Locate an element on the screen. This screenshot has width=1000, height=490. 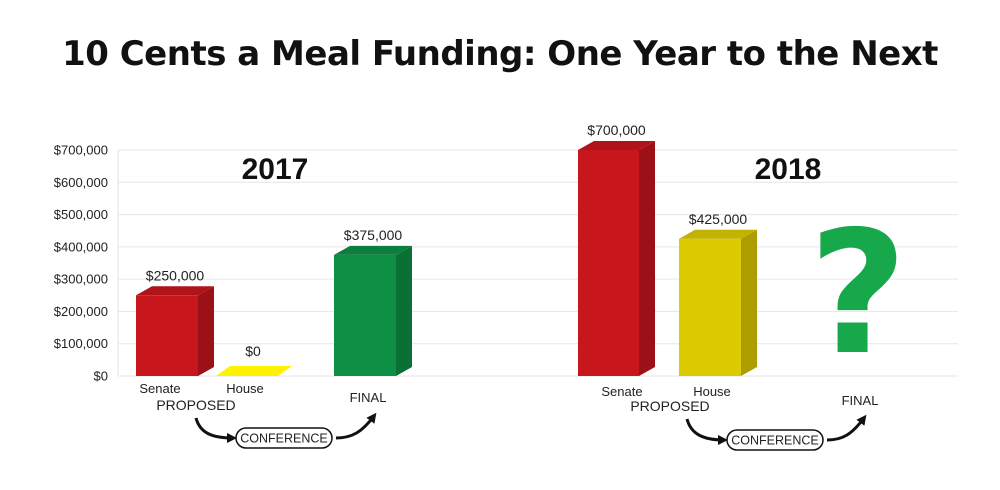
y-tick-label: $100,000 is located at coordinates (81, 343).